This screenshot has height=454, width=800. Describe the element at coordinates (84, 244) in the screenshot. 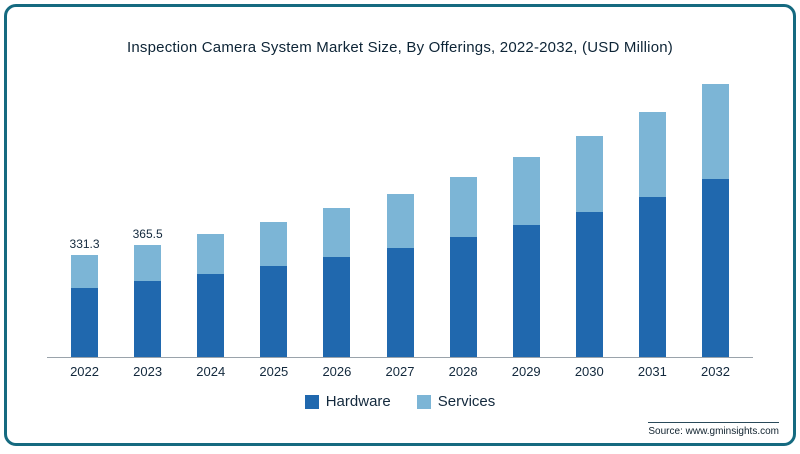

I see `bar-value-label: 331.3` at that location.